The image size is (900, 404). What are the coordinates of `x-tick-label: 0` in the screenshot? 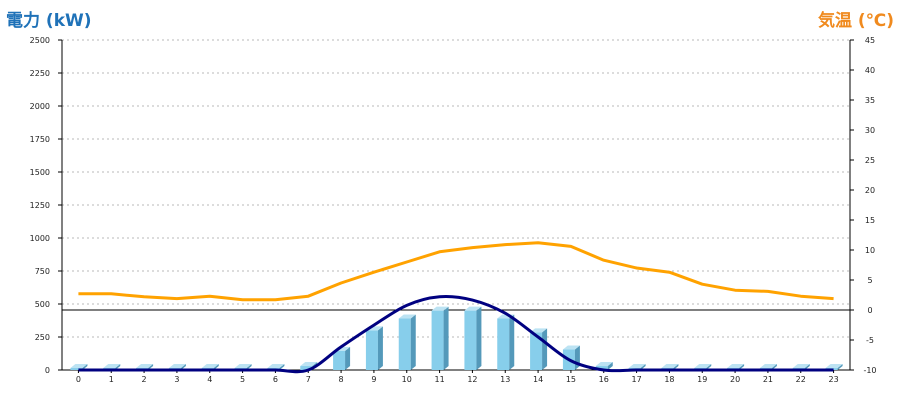 It's located at (78, 379).